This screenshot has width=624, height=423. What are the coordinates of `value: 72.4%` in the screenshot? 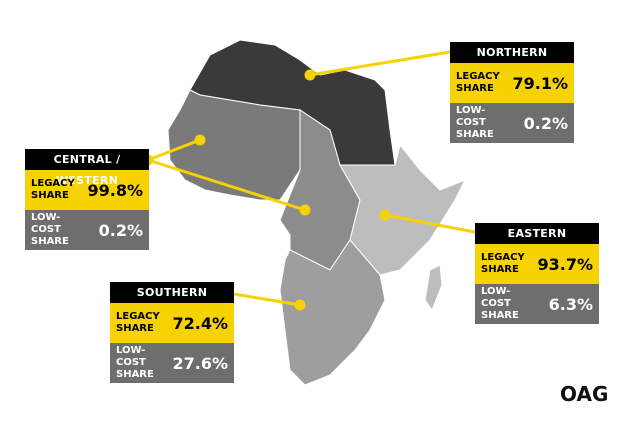 It's located at (200, 323).